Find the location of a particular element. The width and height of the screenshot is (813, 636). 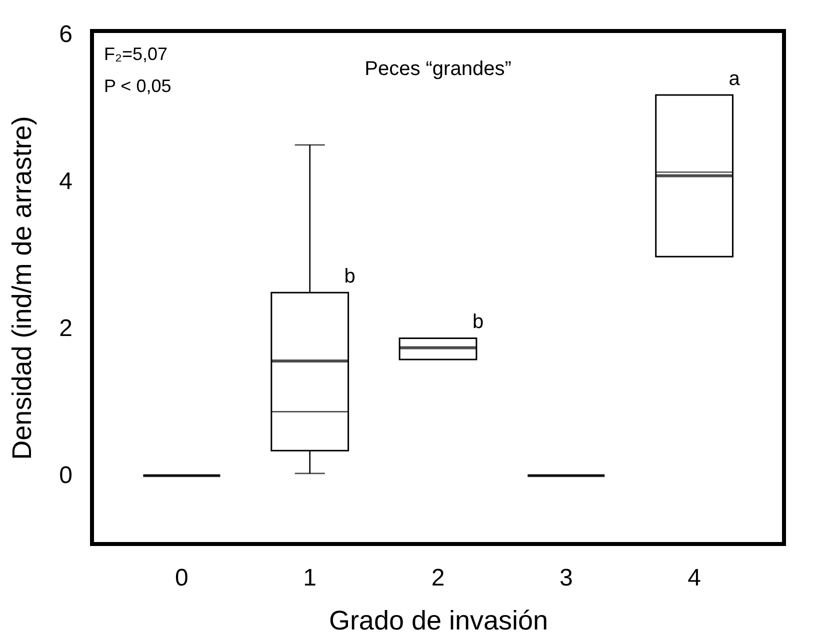

y-tick-label: 4 is located at coordinates (65, 182).